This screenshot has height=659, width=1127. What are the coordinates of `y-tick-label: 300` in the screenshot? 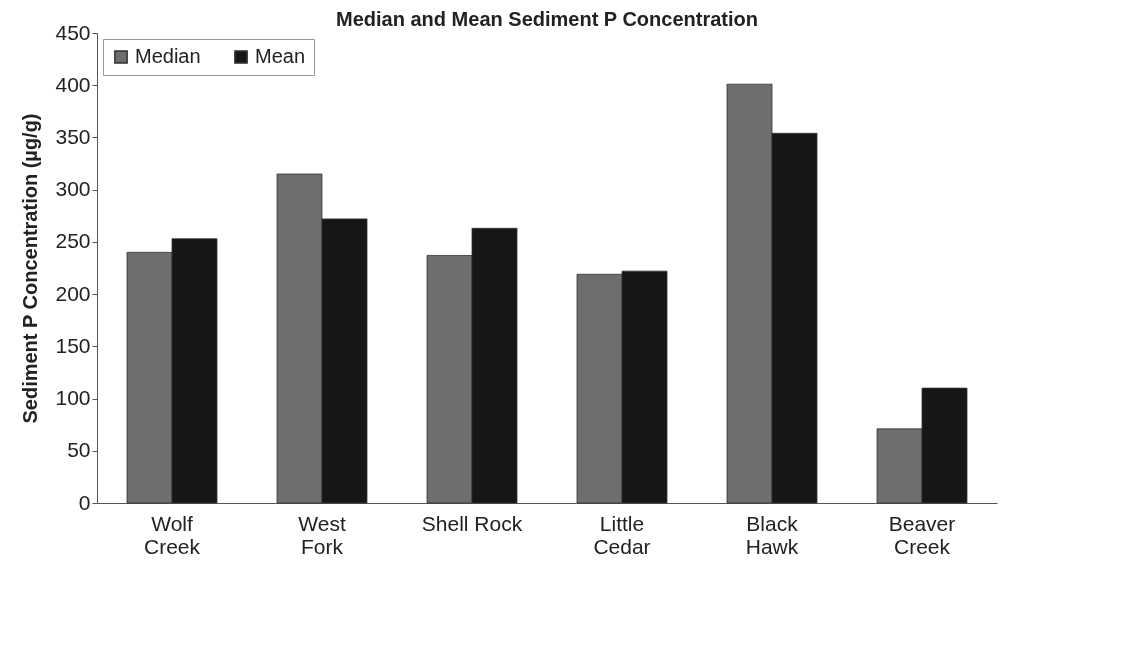 It's located at (73, 189).